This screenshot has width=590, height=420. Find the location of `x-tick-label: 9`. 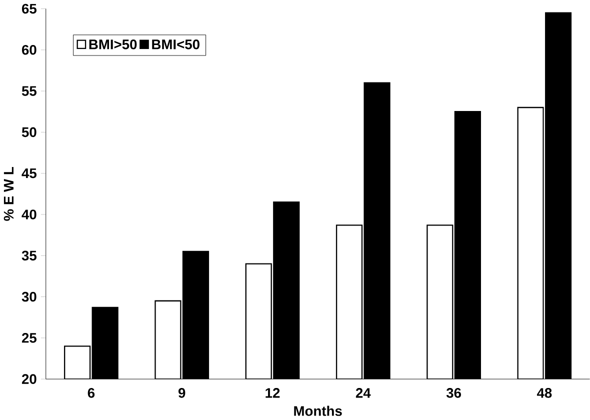

x-tick-label: 9 is located at coordinates (182, 393).